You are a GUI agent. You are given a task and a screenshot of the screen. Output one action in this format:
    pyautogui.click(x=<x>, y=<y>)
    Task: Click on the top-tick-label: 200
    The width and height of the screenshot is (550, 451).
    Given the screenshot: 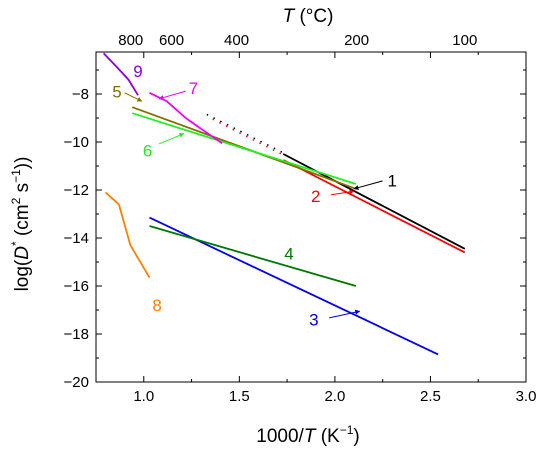 What is the action you would take?
    pyautogui.click(x=356, y=40)
    